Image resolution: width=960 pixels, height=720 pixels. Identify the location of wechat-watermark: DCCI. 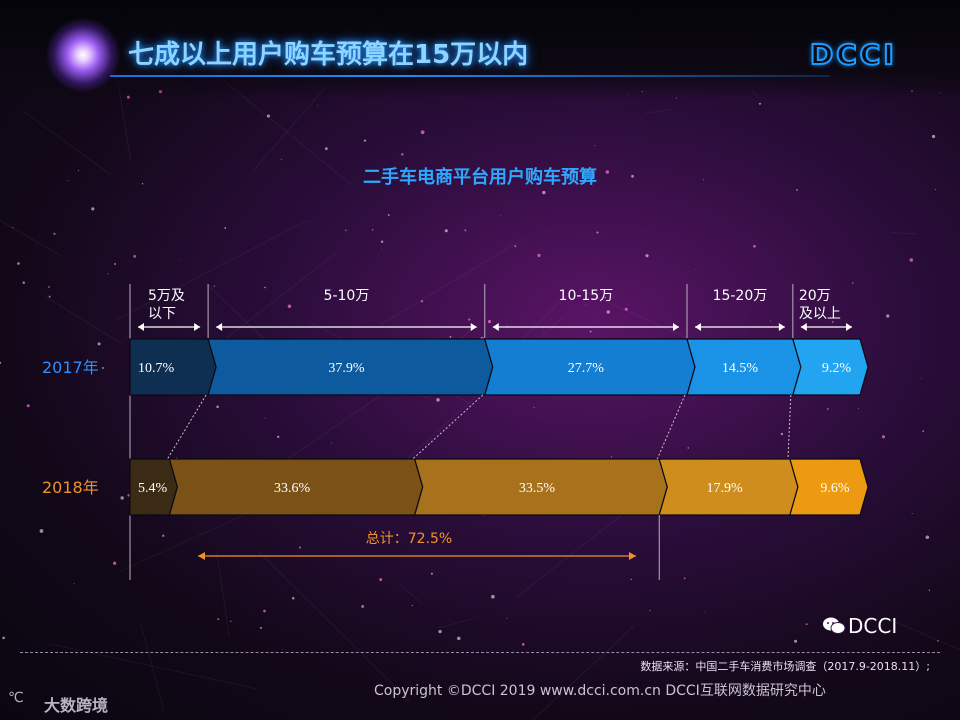
(873, 626).